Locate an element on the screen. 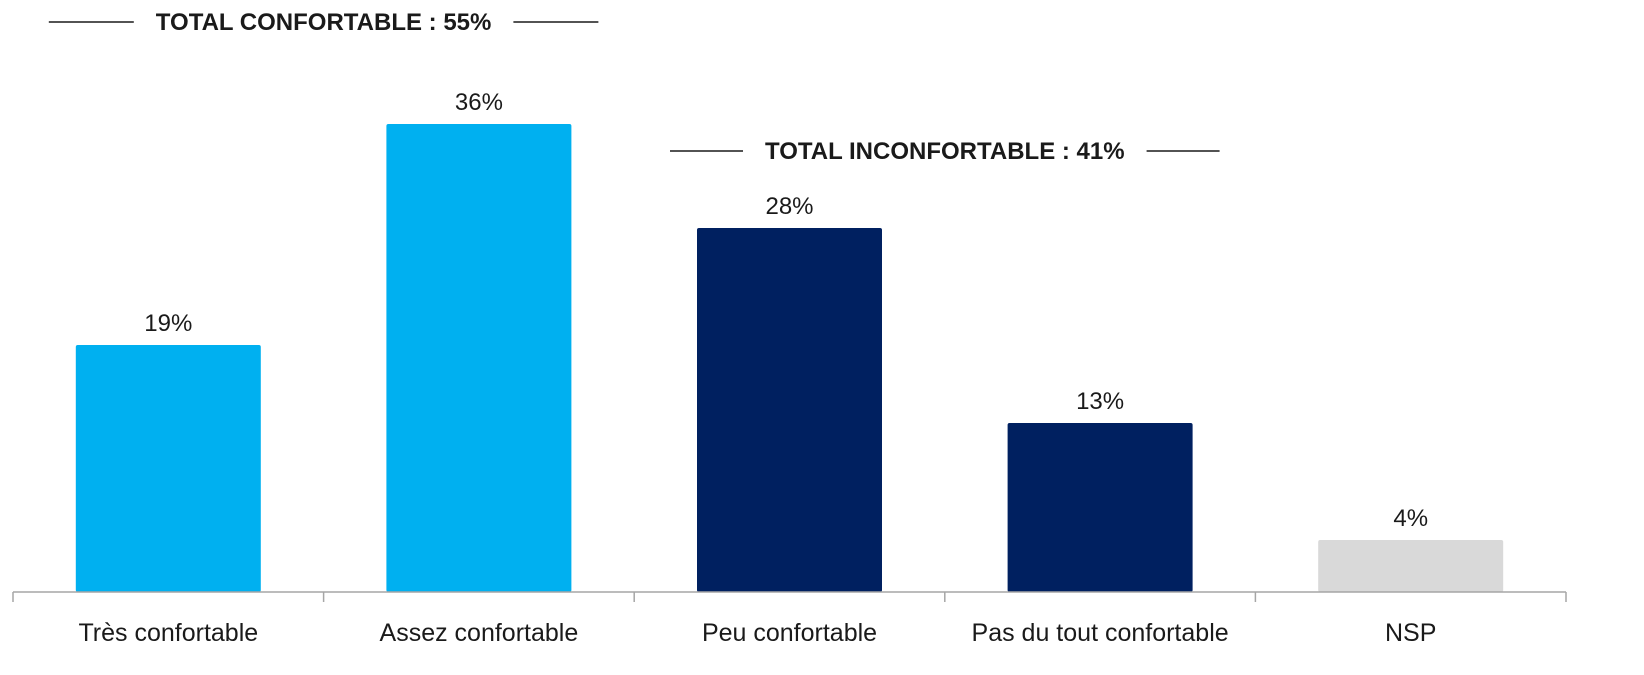 Image resolution: width=1644 pixels, height=675 pixels. x-tick-label-2: Peu confortable is located at coordinates (789, 633).